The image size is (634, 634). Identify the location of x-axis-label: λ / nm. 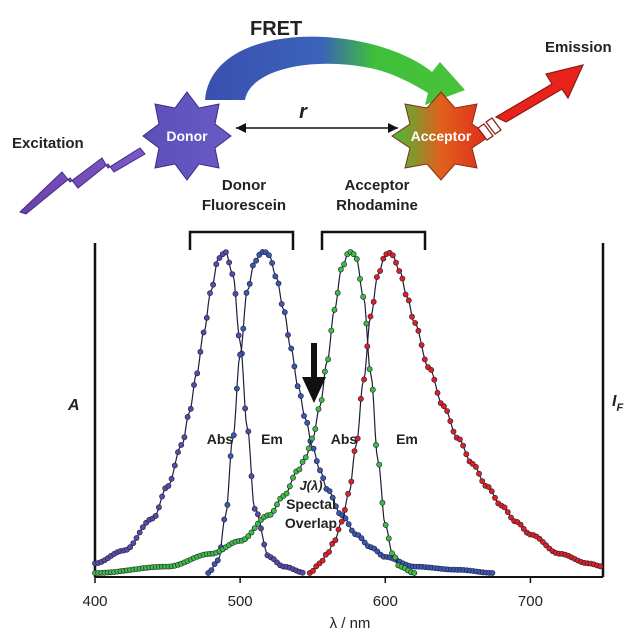
(350, 623).